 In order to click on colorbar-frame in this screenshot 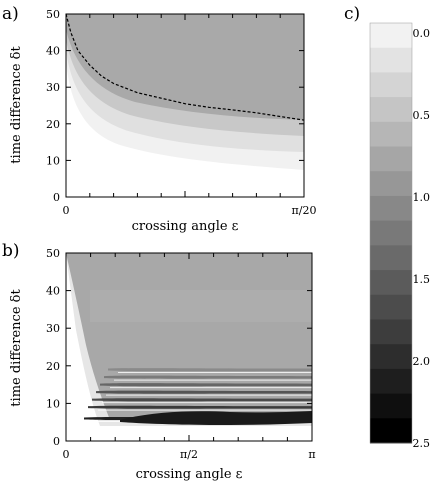, I will do `click(391, 233)`.